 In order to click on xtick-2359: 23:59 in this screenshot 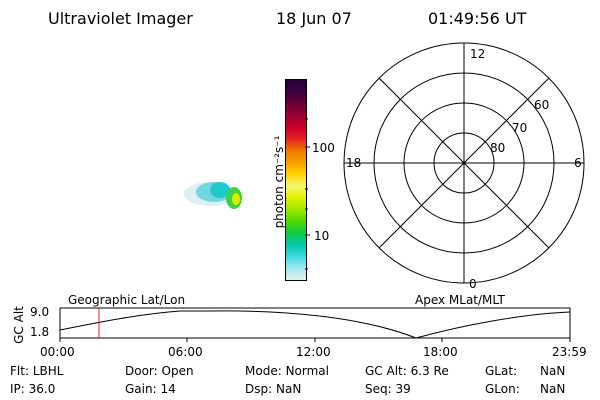, I will do `click(569, 352)`.